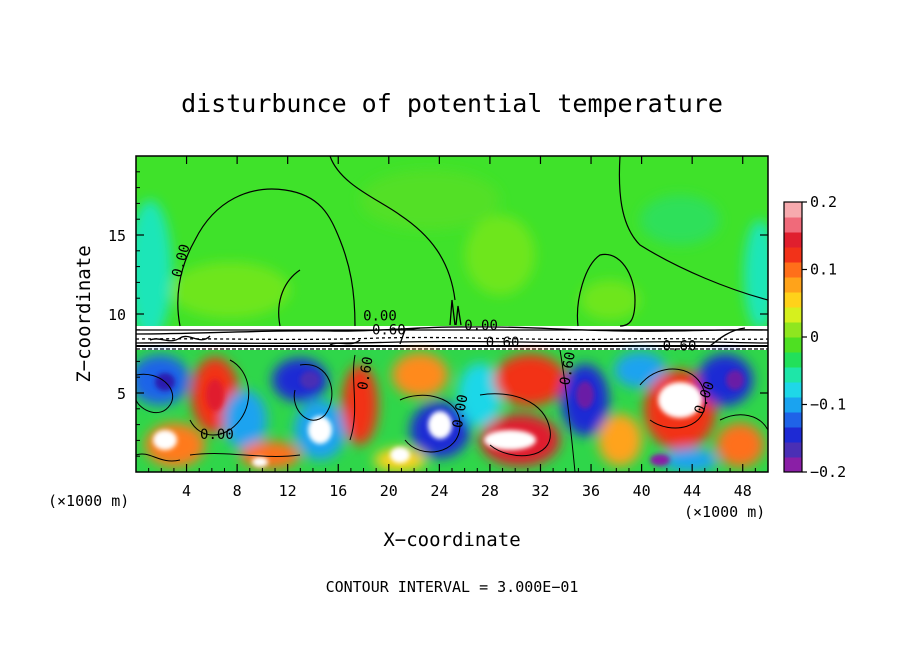 This screenshot has width=904, height=654. What do you see at coordinates (121, 394) in the screenshot?
I see `y-tick-label: 5` at bounding box center [121, 394].